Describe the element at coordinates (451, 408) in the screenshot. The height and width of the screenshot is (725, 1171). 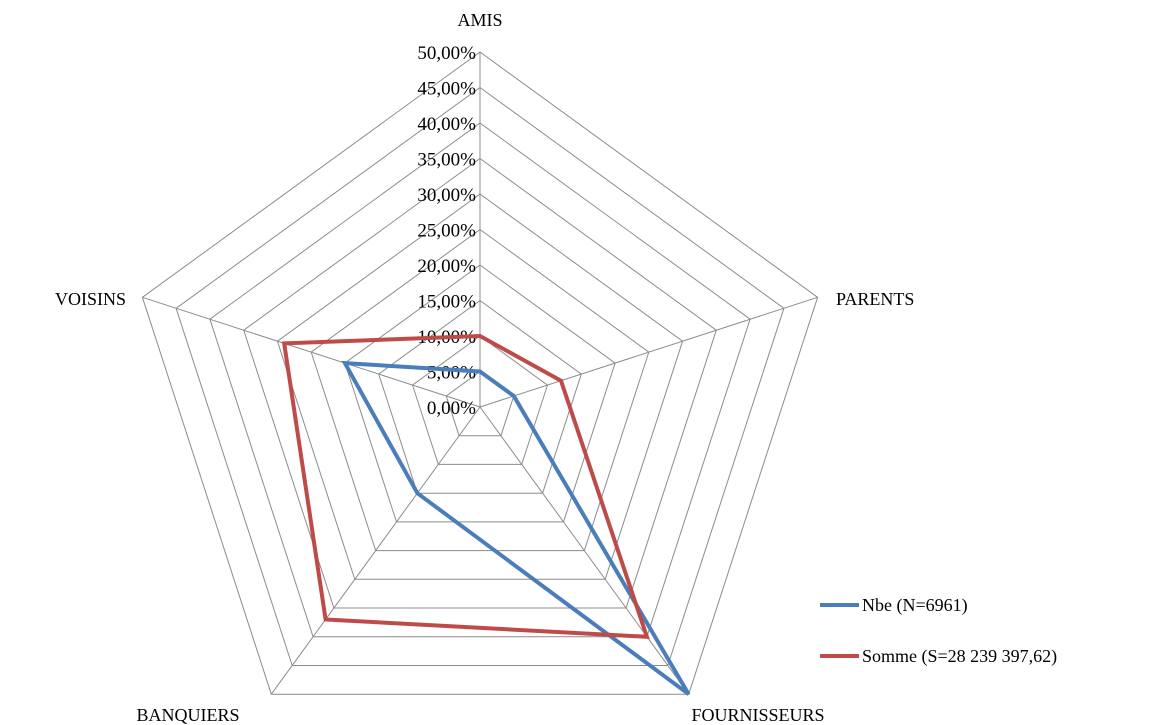
I see `tick-label: 0,00%` at that location.